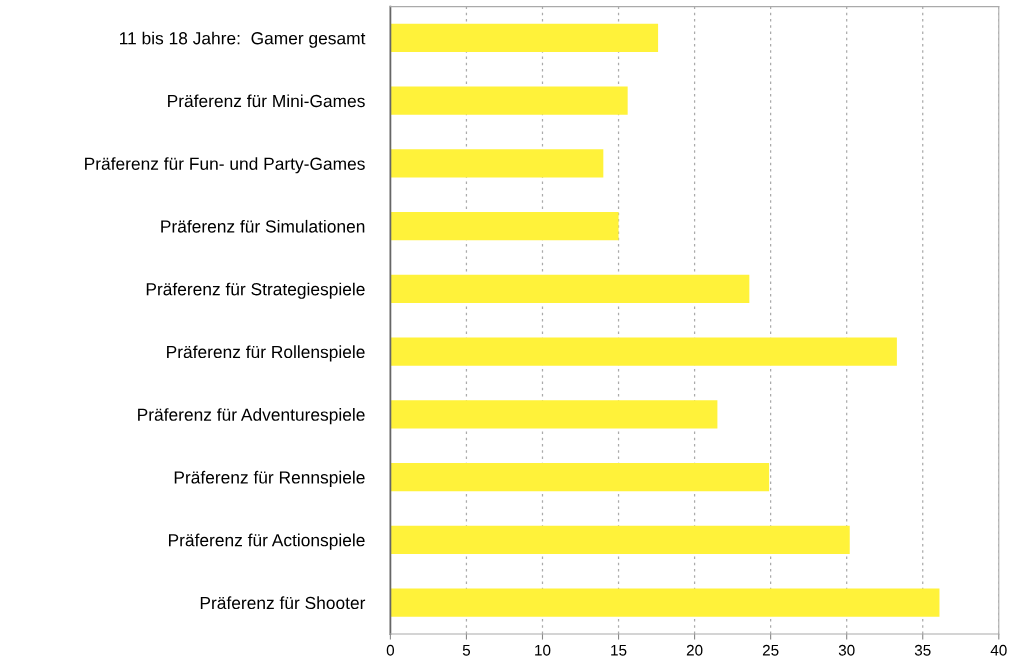 This screenshot has width=1014, height=657. I want to click on x-tick-label: 15, so click(619, 650).